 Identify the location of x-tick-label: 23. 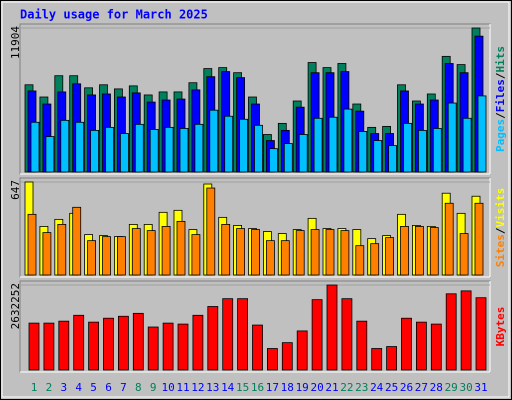
(361, 387).